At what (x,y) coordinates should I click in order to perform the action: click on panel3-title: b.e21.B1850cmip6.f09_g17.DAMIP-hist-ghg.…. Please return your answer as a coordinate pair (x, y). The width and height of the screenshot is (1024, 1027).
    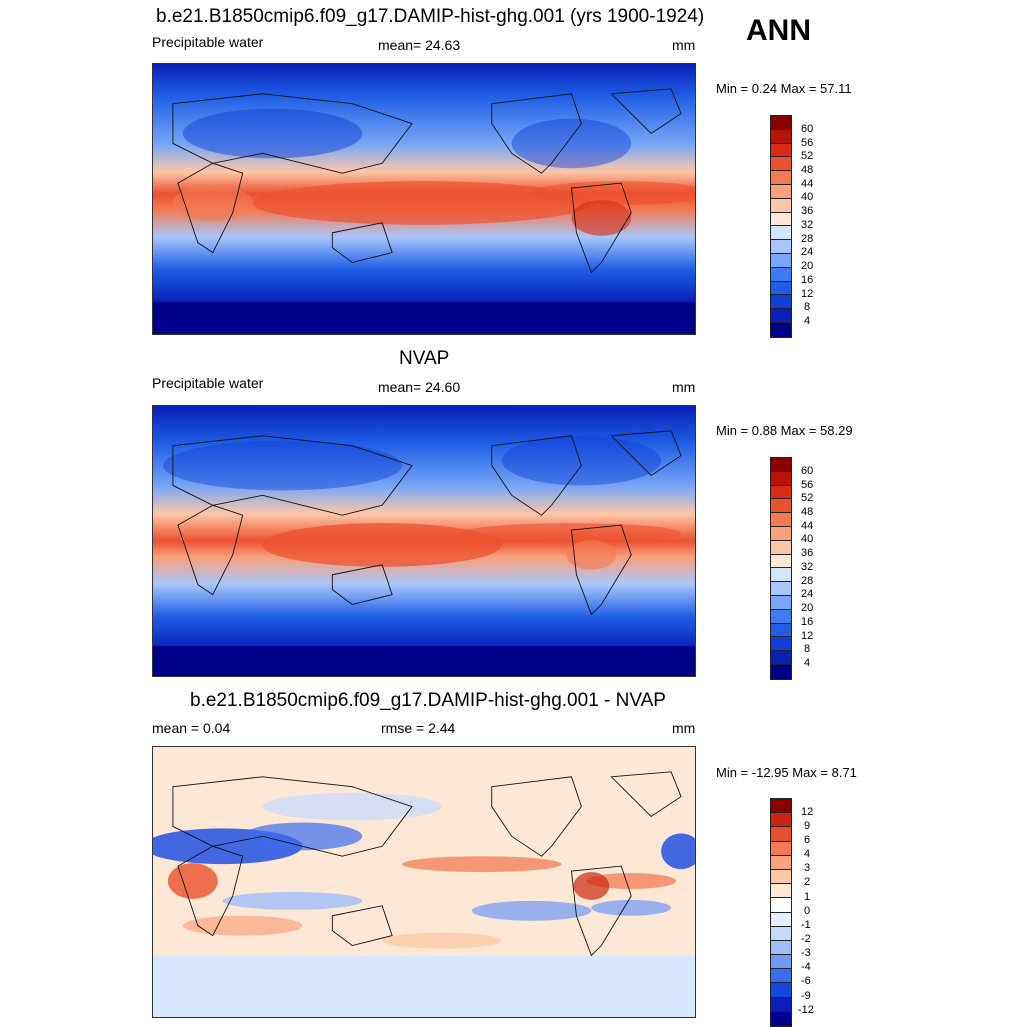
    Looking at the image, I should click on (428, 700).